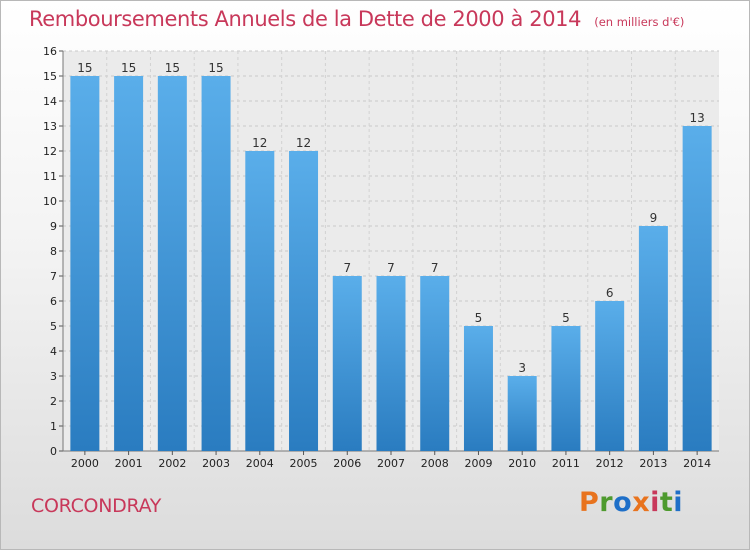 The image size is (750, 550). Describe the element at coordinates (304, 463) in the screenshot. I see `x-tick-label-2005: 2005` at that location.